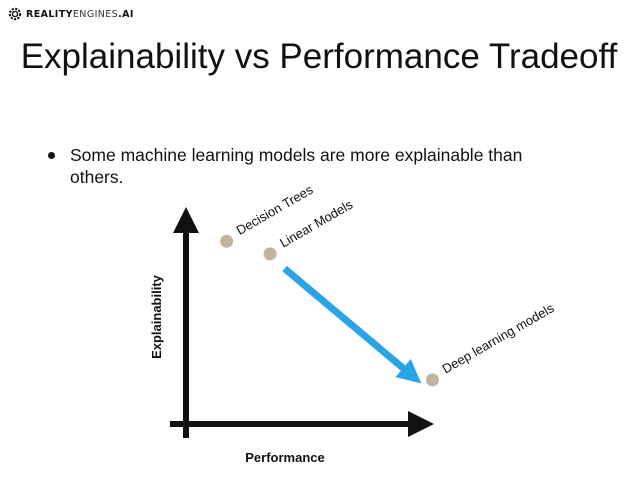 This screenshot has height=479, width=638. What do you see at coordinates (49, 14) in the screenshot?
I see `brand-bold: REALITY` at bounding box center [49, 14].